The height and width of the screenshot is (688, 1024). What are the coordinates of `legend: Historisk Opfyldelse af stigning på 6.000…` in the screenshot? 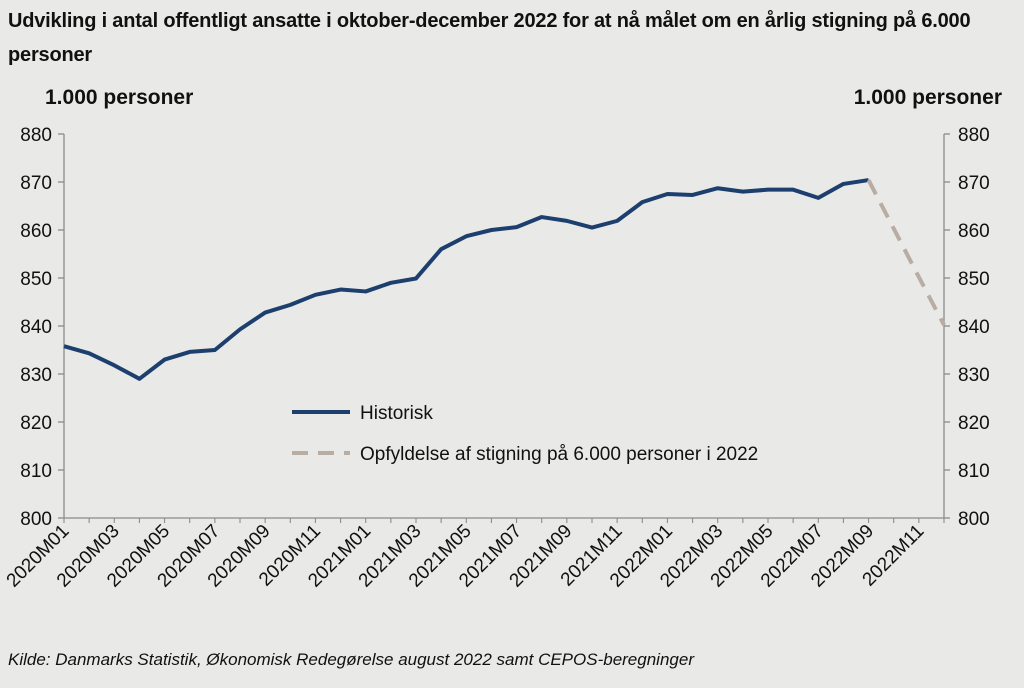 It's located at (525, 434).